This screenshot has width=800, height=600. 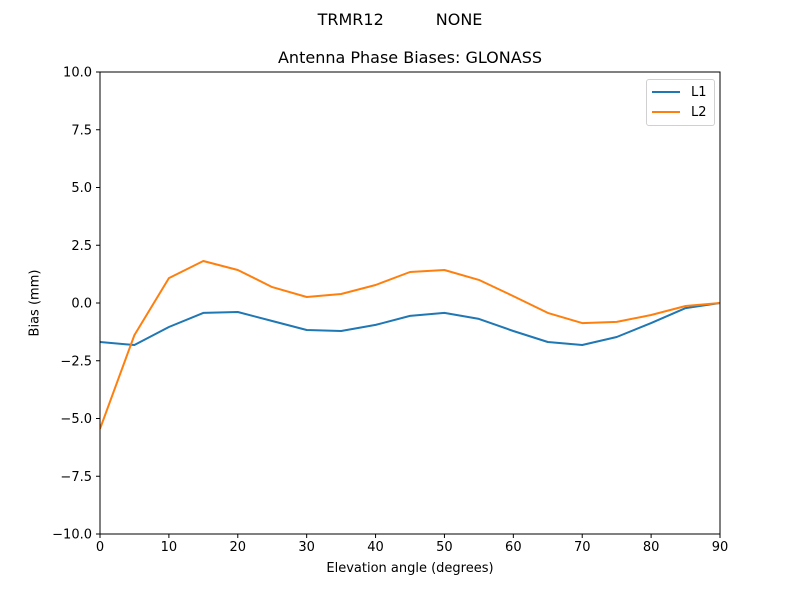 I want to click on y-tick-label: 10.0, so click(x=77, y=73).